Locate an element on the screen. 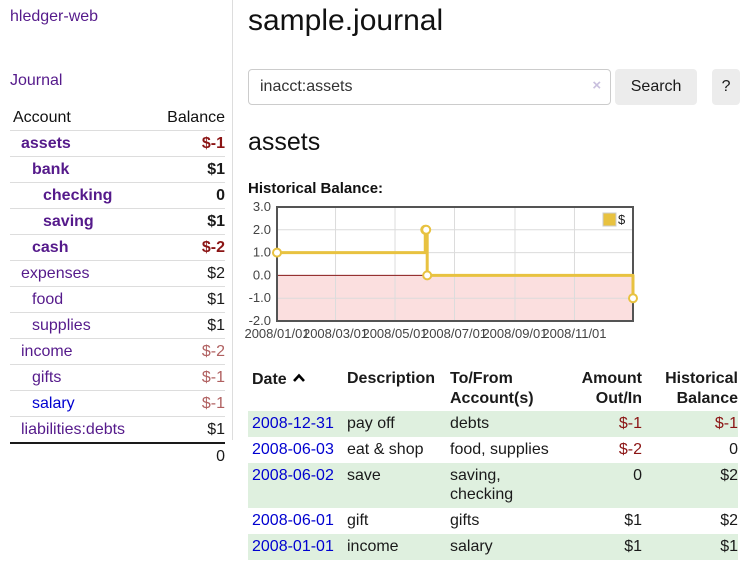  register-row: 2008-06-03 eat & shop food, supplies $-2 0 is located at coordinates (493, 450).